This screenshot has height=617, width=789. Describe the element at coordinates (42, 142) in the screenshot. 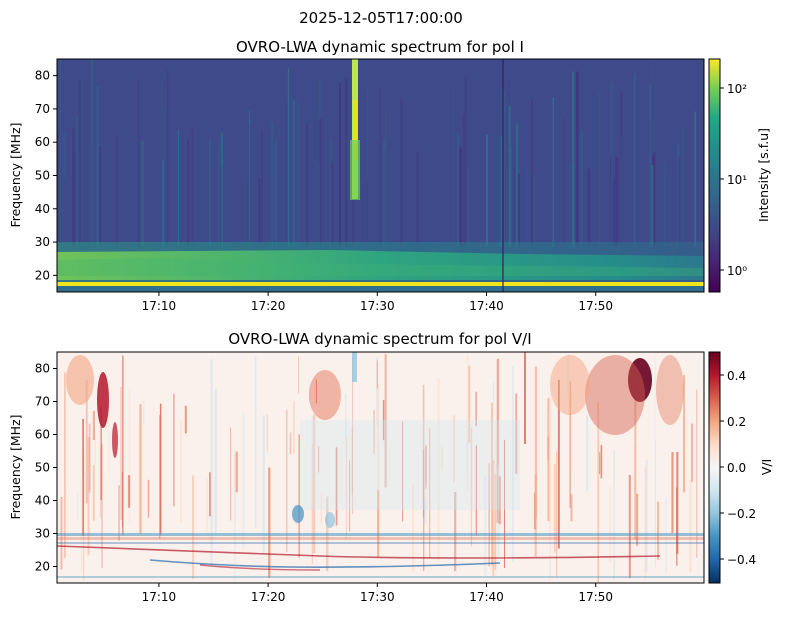

I see `y-tick-label: 60` at that location.